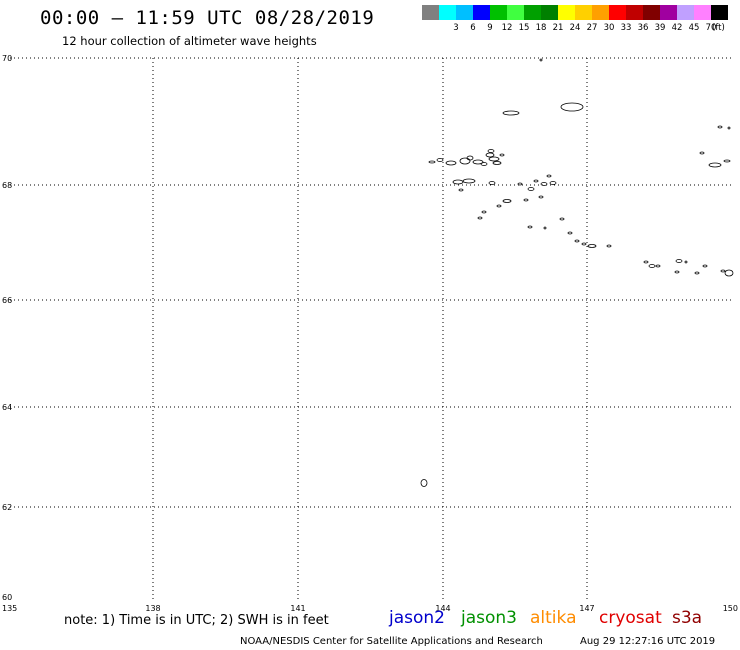 The image size is (740, 650). Describe the element at coordinates (207, 18) in the screenshot. I see `chart-title: 00:00 – 11:59 UTC 08/28/2019` at that location.